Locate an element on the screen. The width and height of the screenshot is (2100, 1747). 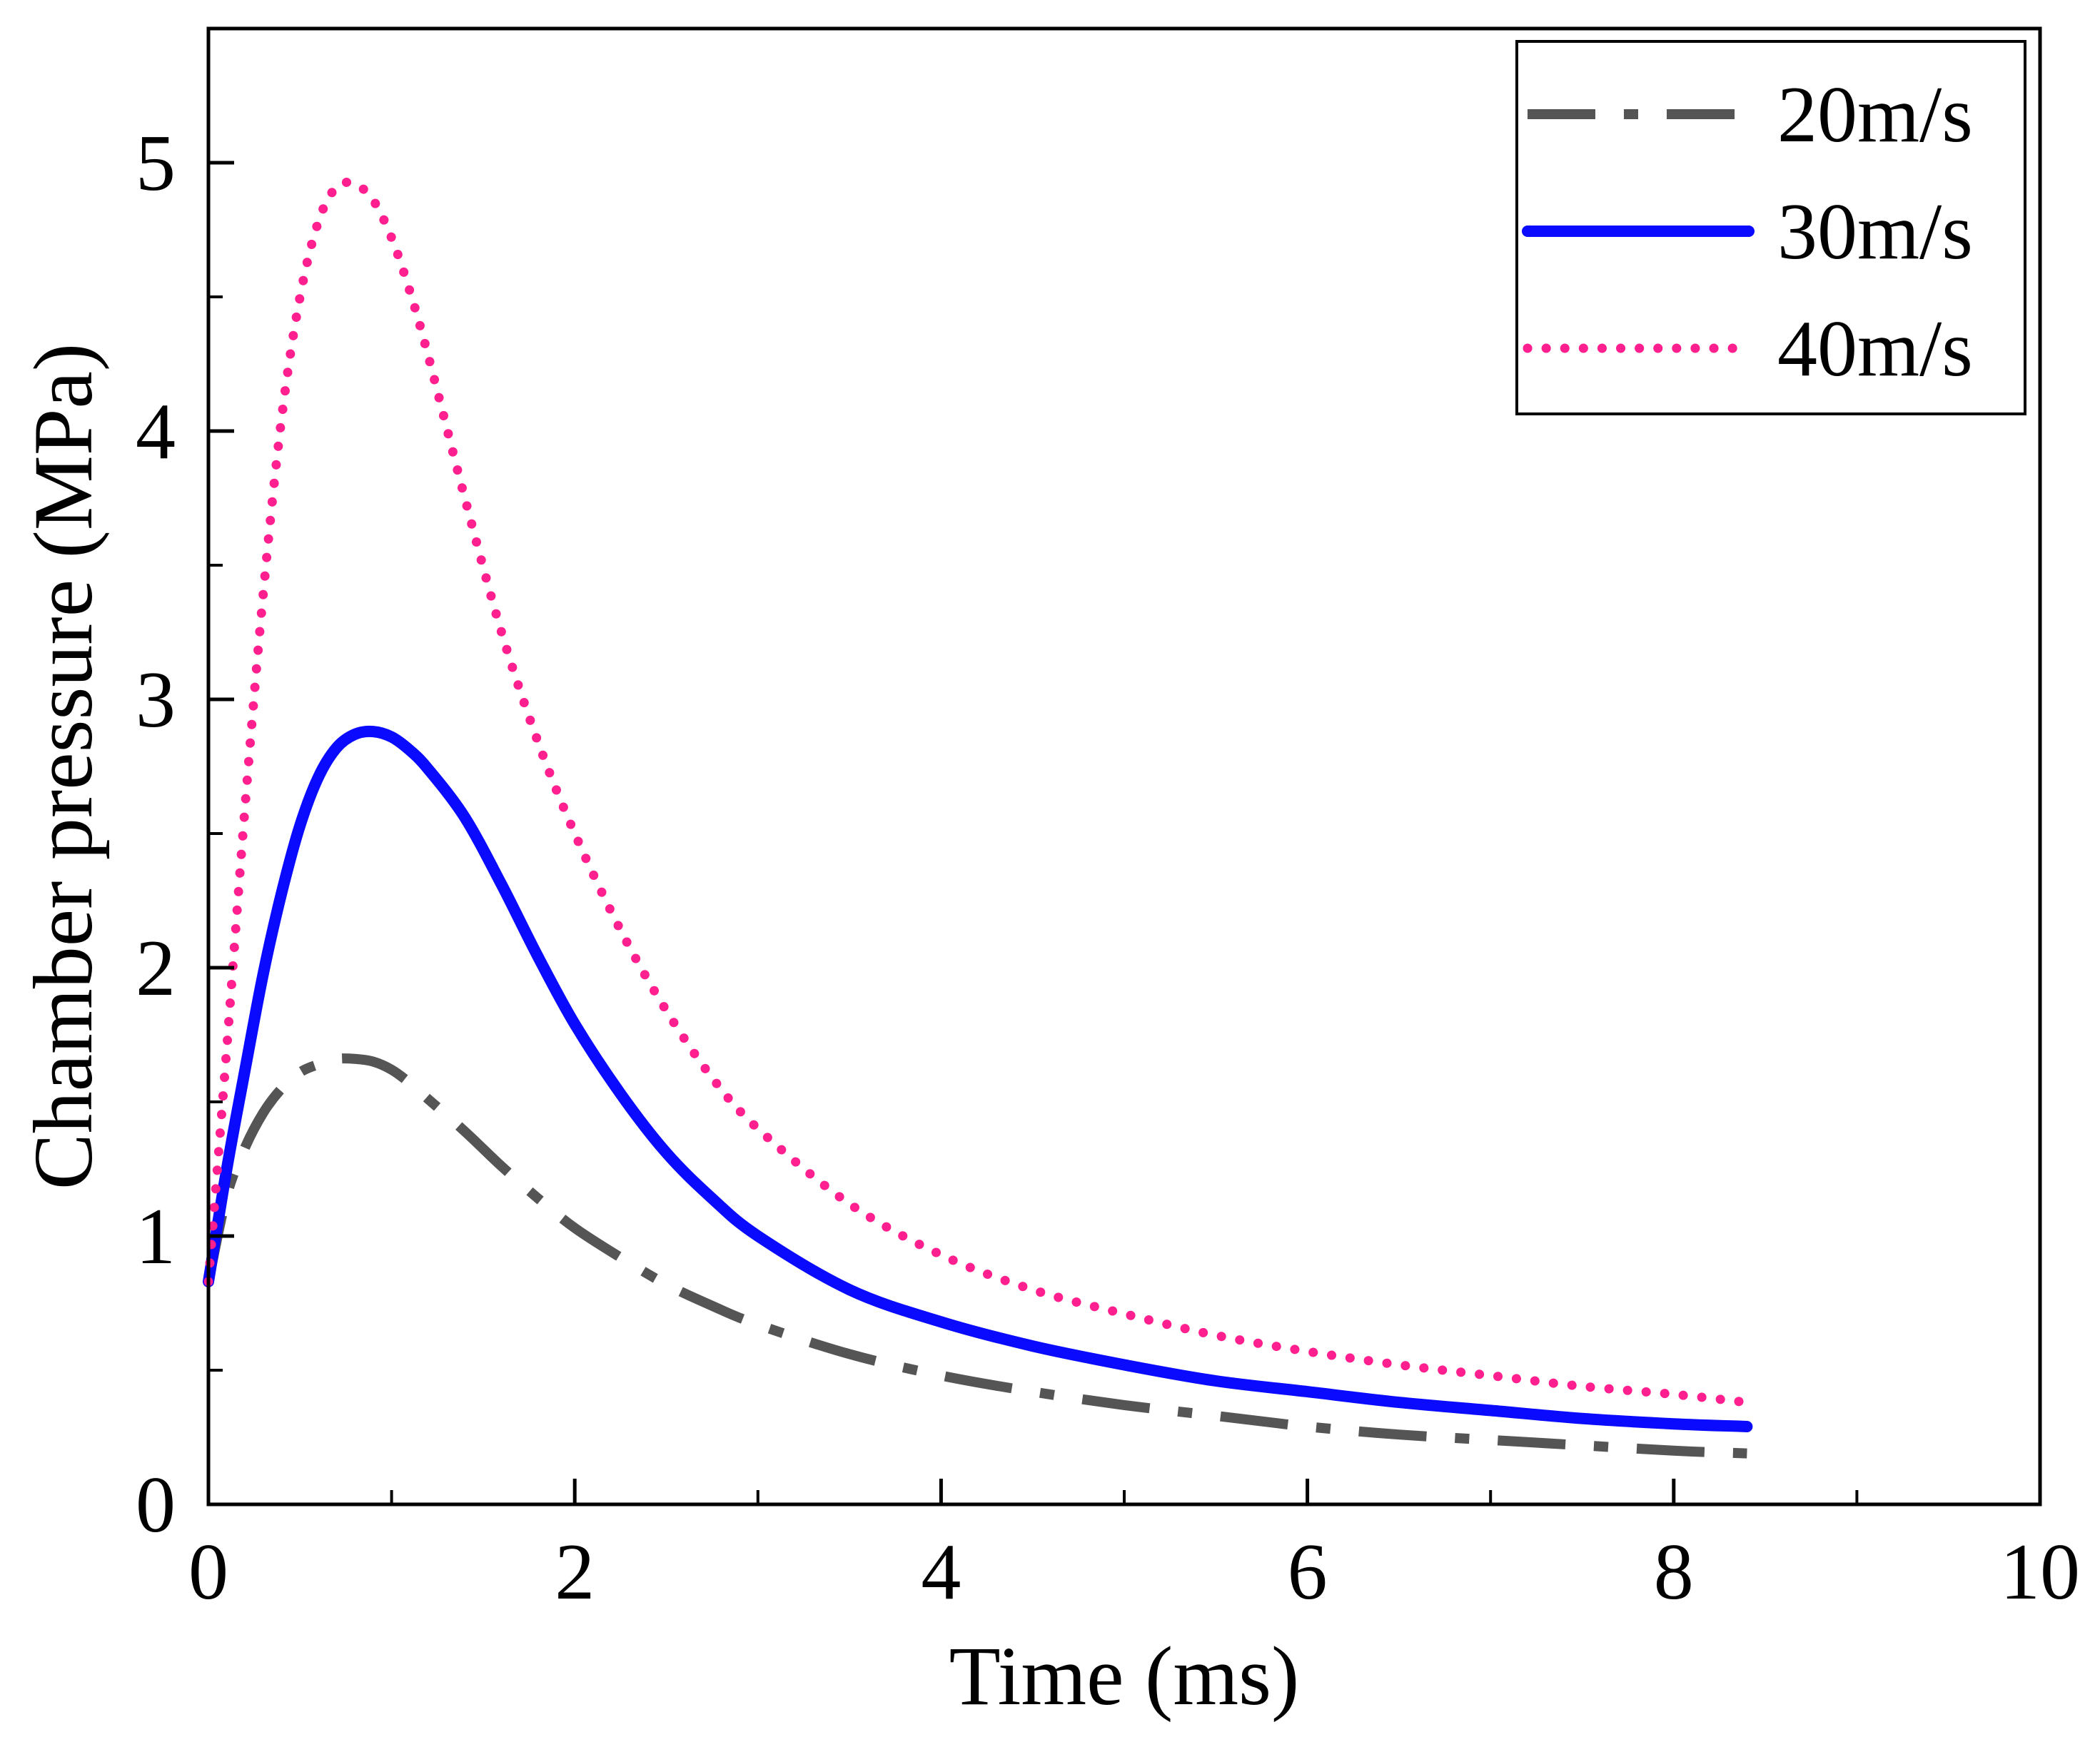
x-tick-label: 10 is located at coordinates (2040, 1572).